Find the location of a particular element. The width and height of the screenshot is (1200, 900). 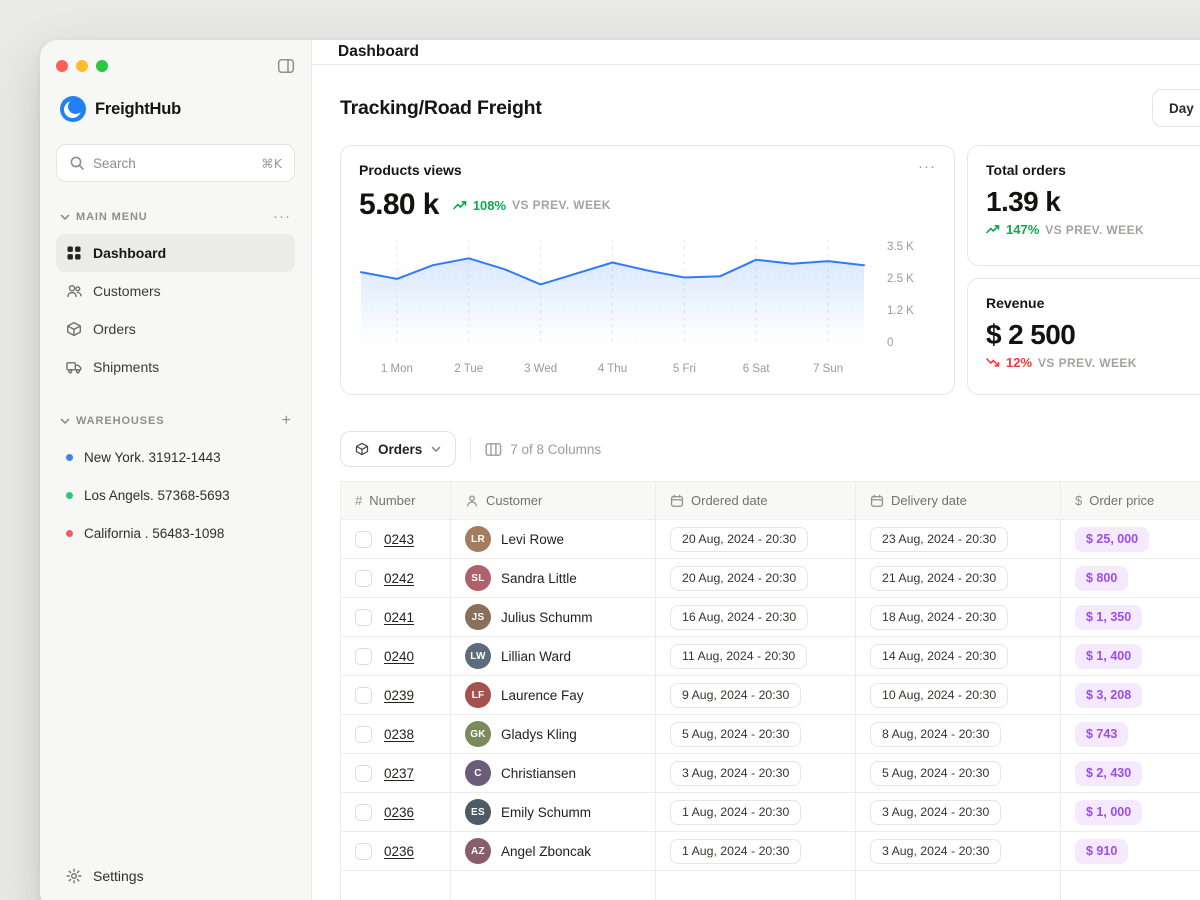

order-number-link: 0241 is located at coordinates (399, 617).